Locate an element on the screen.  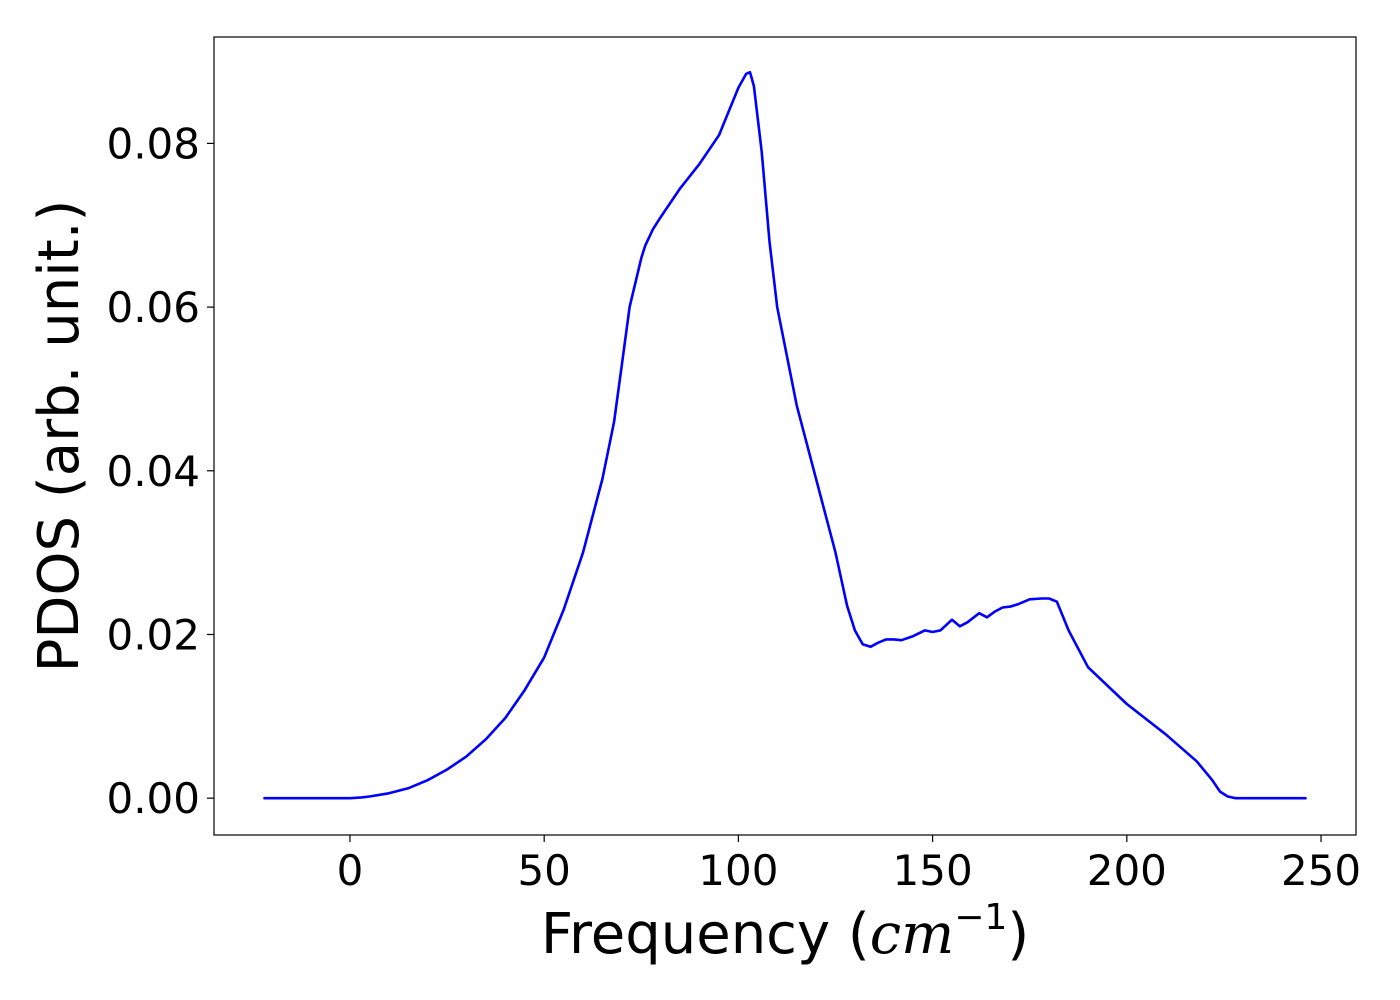
x-axis-label: Frequency (cm−1) is located at coordinates (785, 932).